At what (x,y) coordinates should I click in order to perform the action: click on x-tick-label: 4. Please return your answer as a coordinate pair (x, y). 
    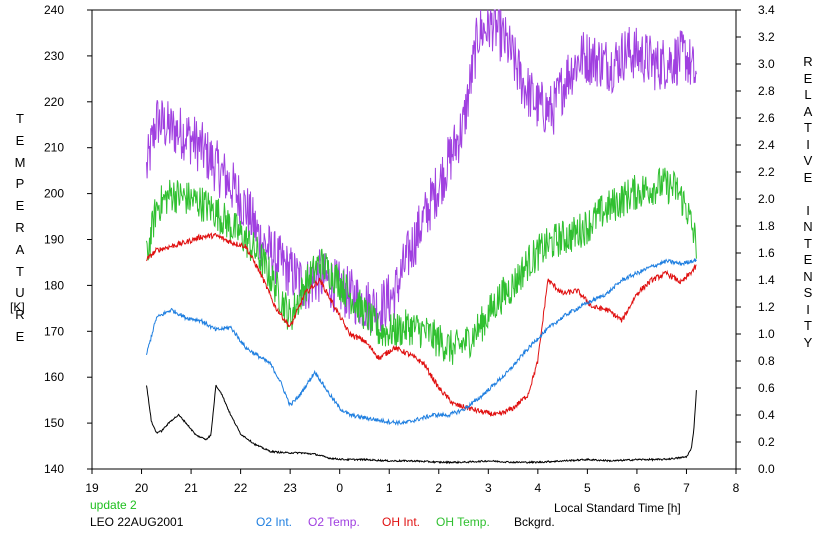
    Looking at the image, I should click on (538, 488).